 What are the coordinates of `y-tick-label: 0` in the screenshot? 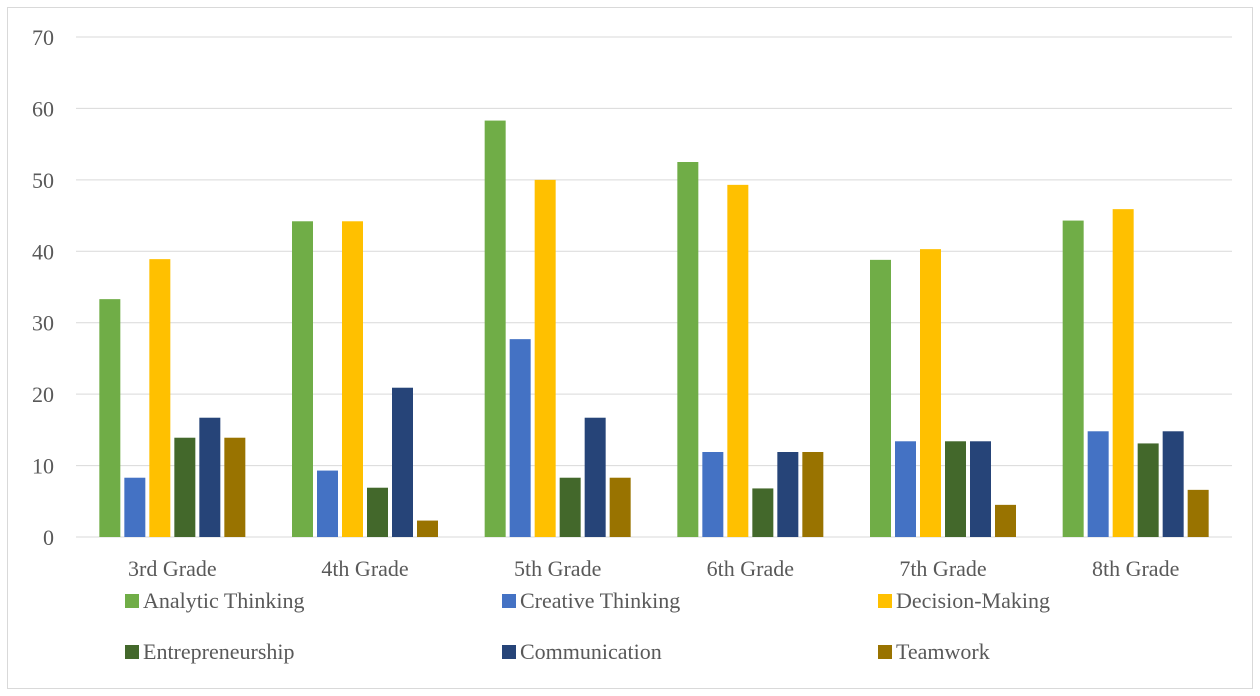 It's located at (48, 537).